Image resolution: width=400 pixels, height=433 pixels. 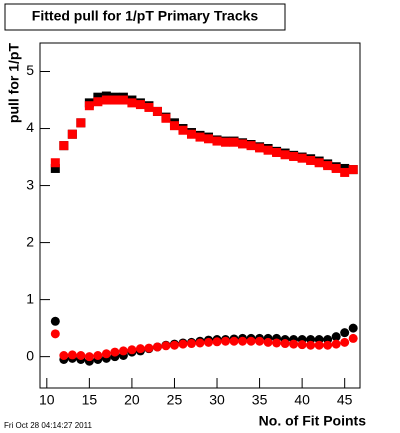 What do you see at coordinates (30, 127) in the screenshot?
I see `y-tick-label: 4` at bounding box center [30, 127].